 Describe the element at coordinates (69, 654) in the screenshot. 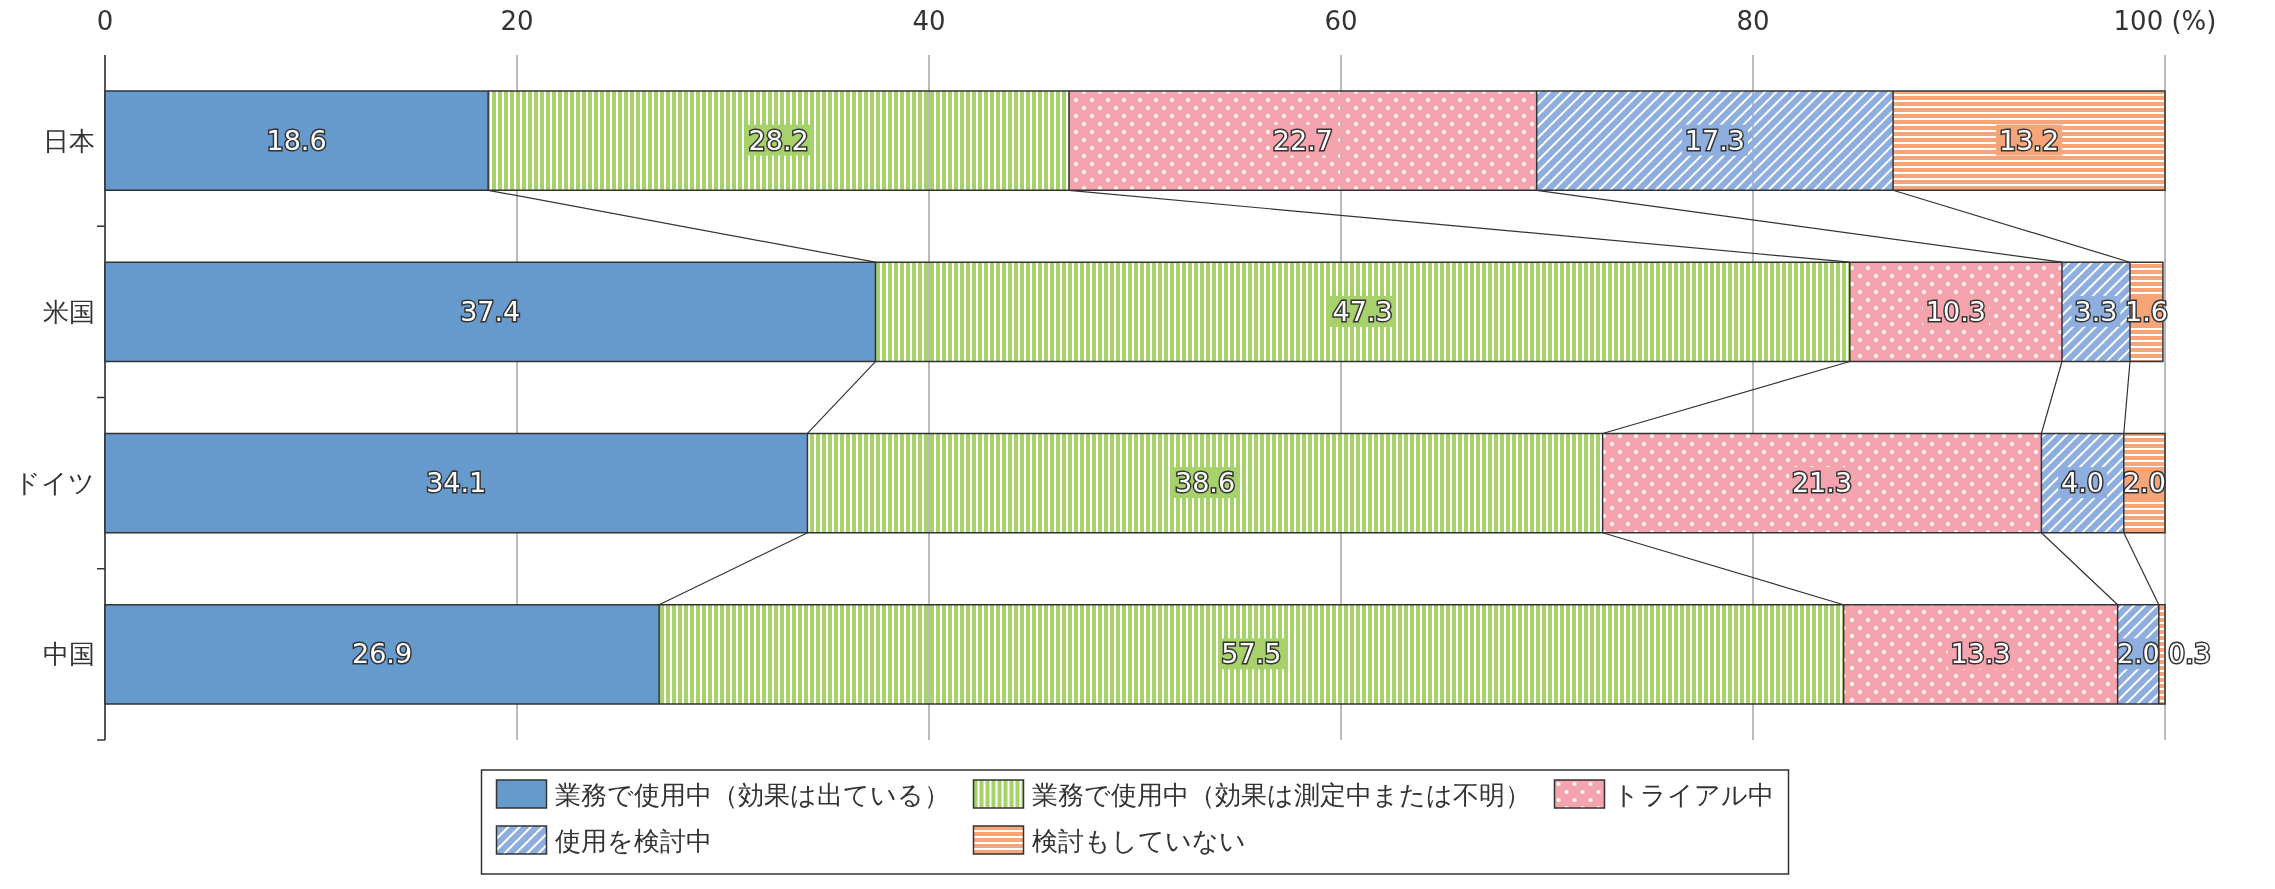

I see `y-tick-label: 中国` at that location.